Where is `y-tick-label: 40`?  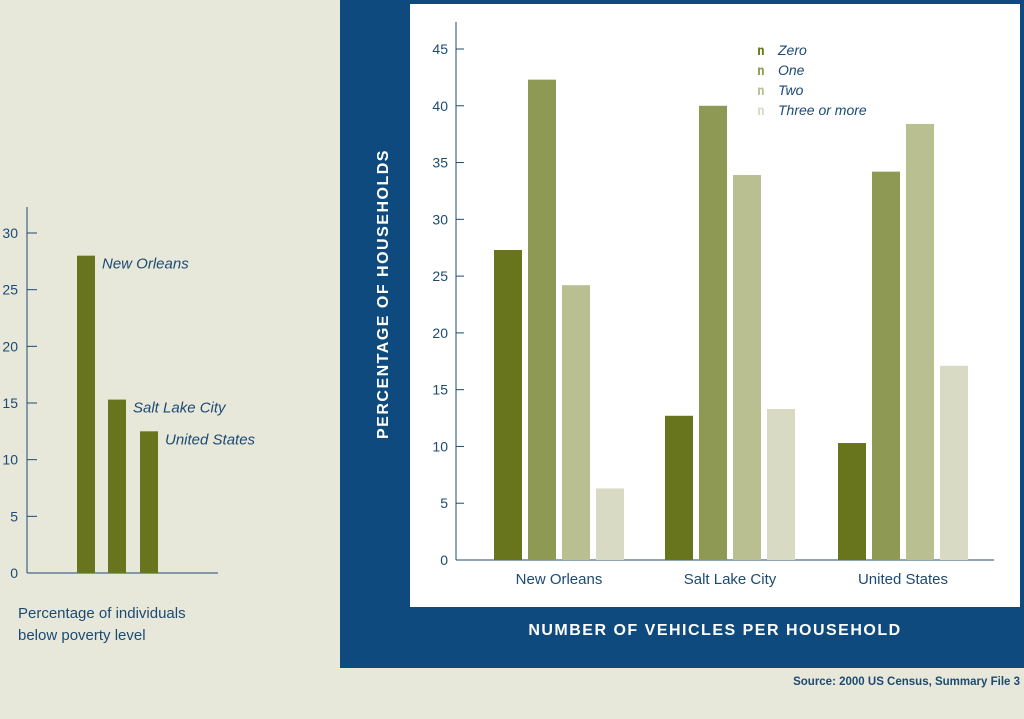
y-tick-label: 40 is located at coordinates (440, 106).